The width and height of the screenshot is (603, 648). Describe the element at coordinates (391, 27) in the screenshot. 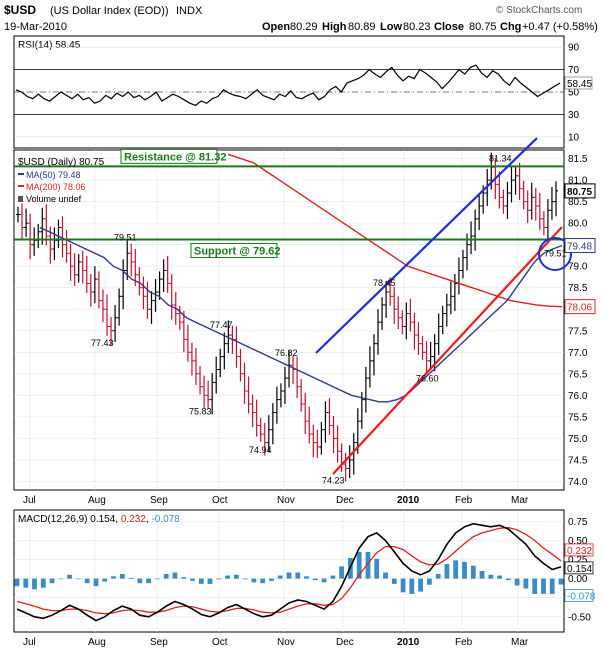

I see `low-label: Low` at that location.